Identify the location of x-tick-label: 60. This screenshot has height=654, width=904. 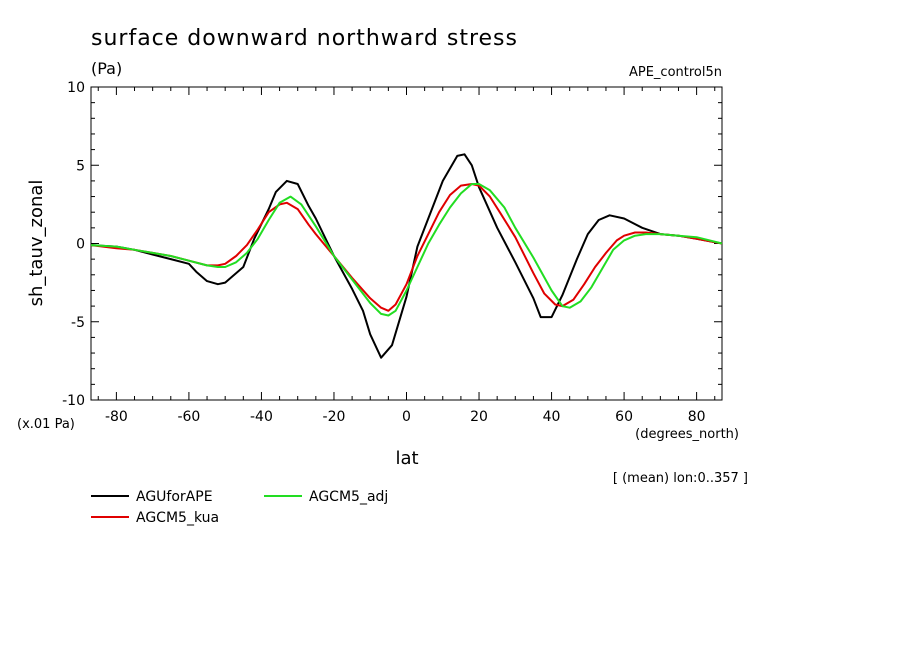
(624, 417).